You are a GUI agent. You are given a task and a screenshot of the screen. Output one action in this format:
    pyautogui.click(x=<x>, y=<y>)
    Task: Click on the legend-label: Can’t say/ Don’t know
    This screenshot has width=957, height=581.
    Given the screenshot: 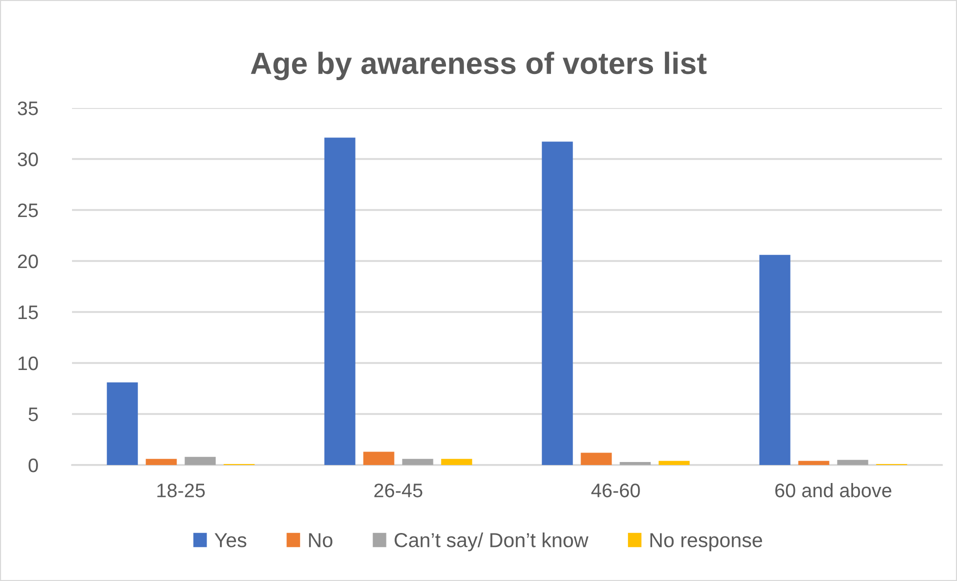 What is the action you would take?
    pyautogui.click(x=491, y=542)
    